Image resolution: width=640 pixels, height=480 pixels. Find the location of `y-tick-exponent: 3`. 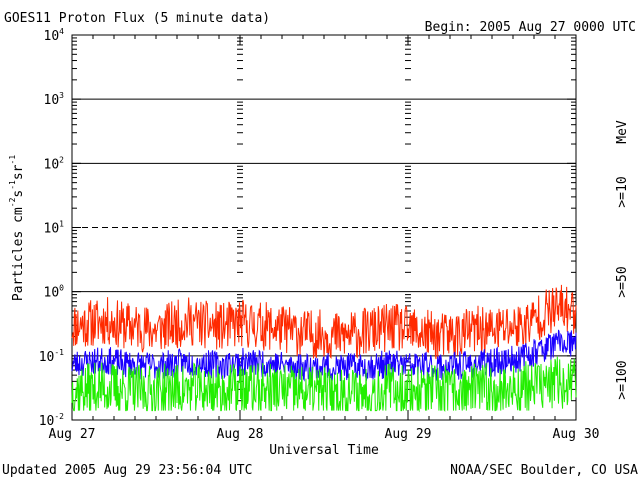

y-tick-exponent: 3 is located at coordinates (61, 95).